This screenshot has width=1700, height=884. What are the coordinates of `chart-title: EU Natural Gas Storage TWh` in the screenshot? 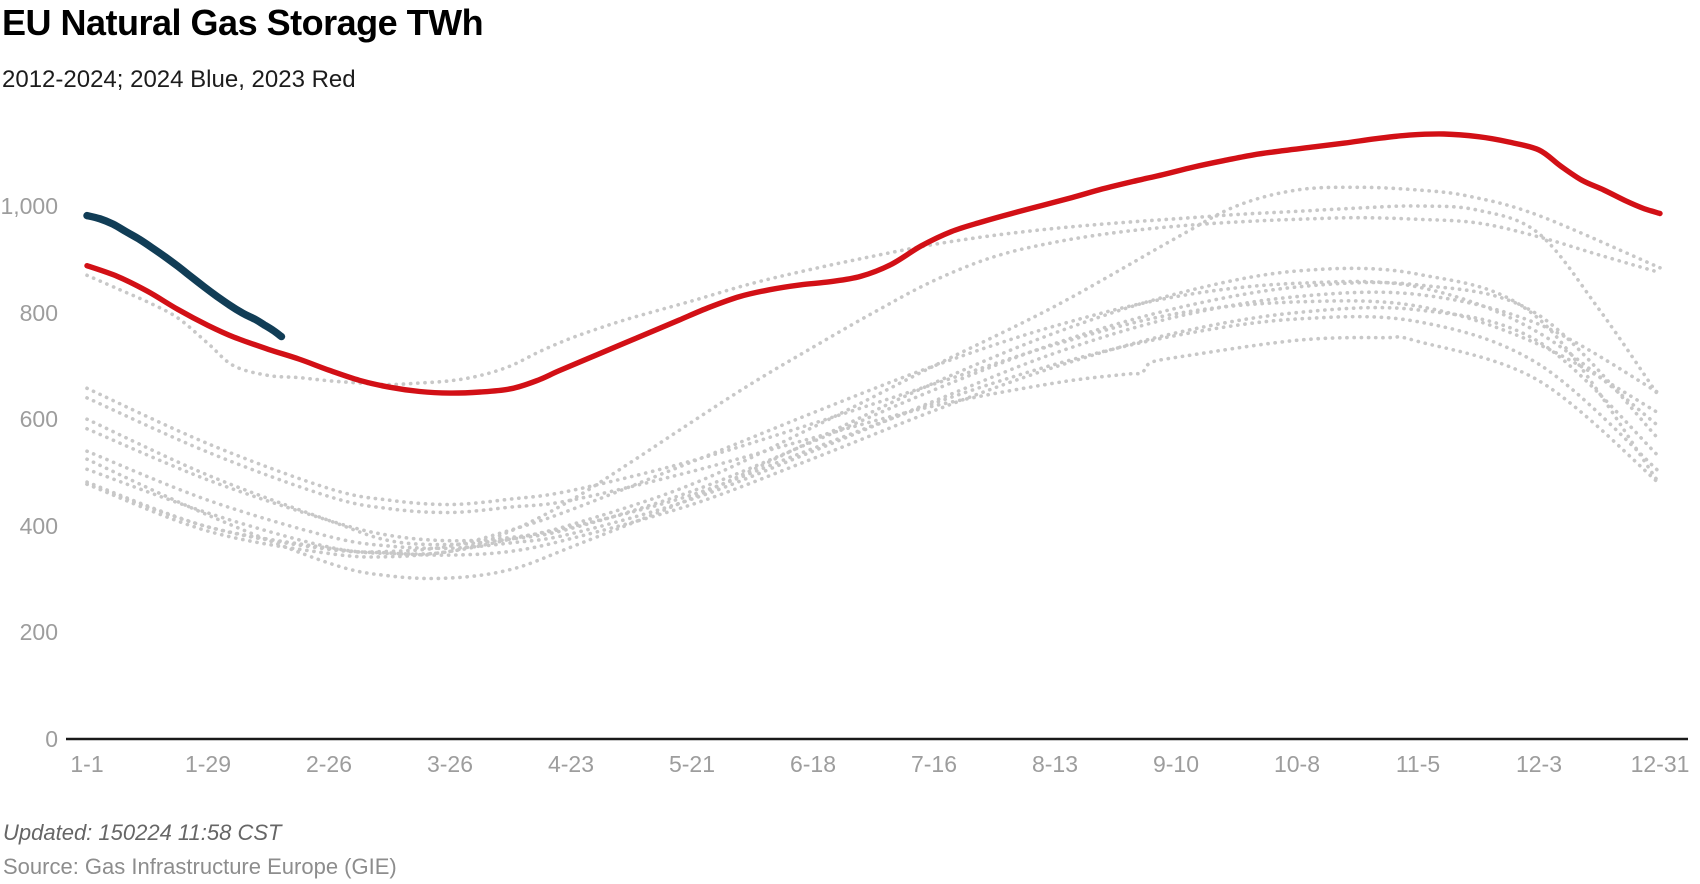 It's located at (243, 22).